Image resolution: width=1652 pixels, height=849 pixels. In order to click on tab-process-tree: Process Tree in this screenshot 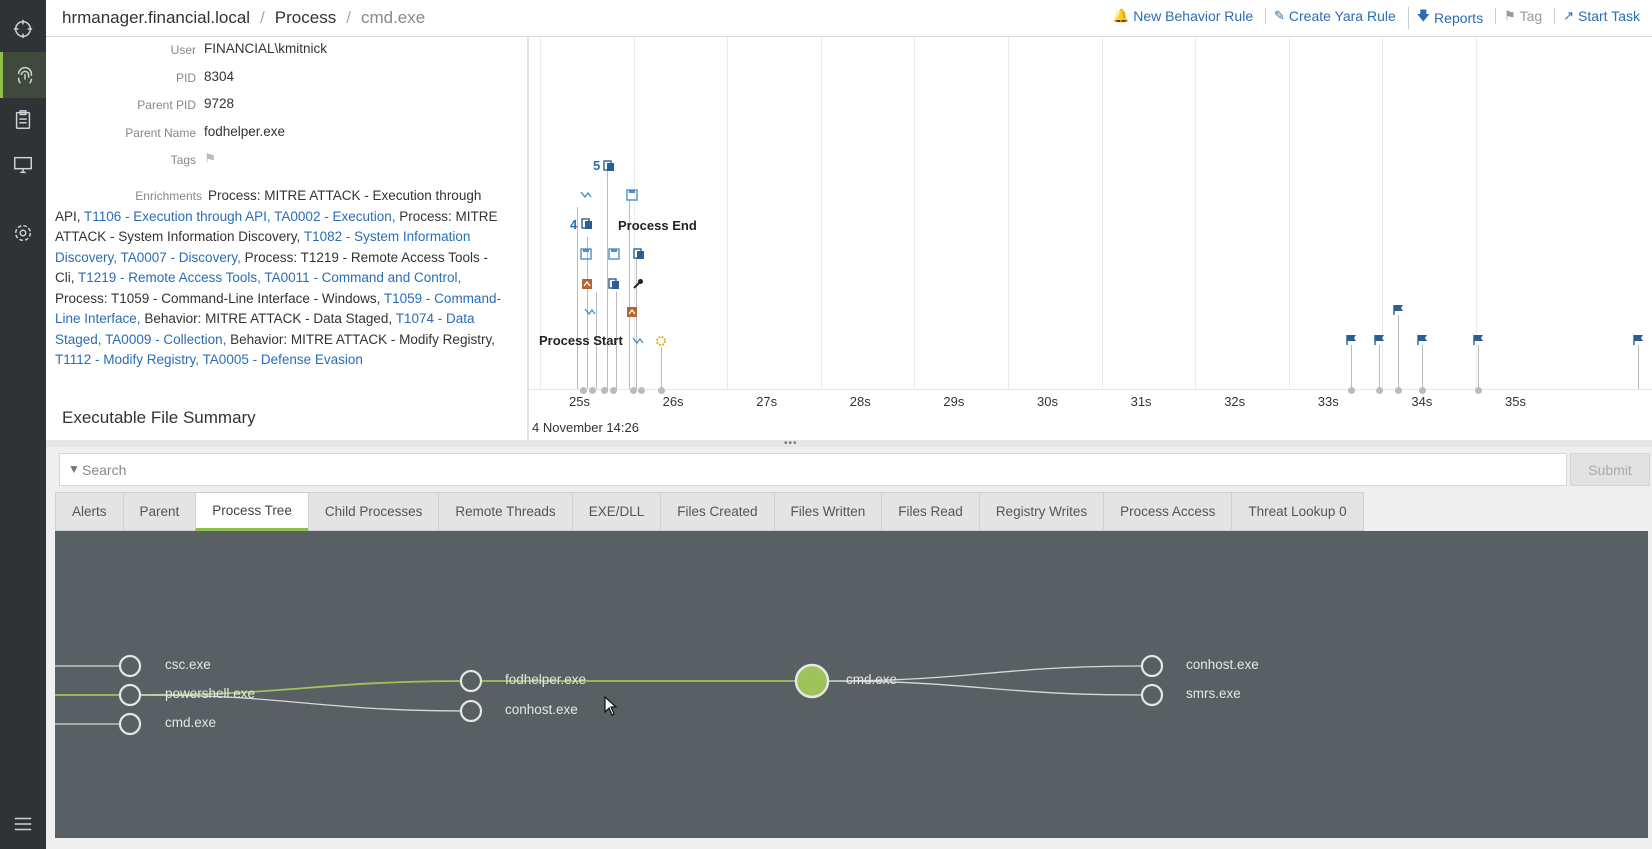, I will do `click(251, 511)`.